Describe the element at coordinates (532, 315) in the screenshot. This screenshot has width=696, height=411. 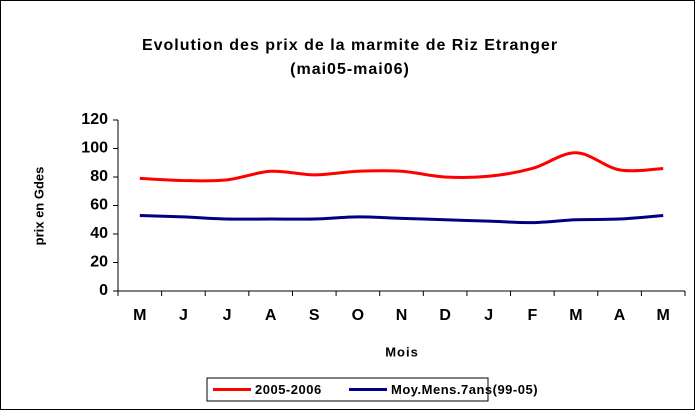
I see `x-tick-label: F` at that location.